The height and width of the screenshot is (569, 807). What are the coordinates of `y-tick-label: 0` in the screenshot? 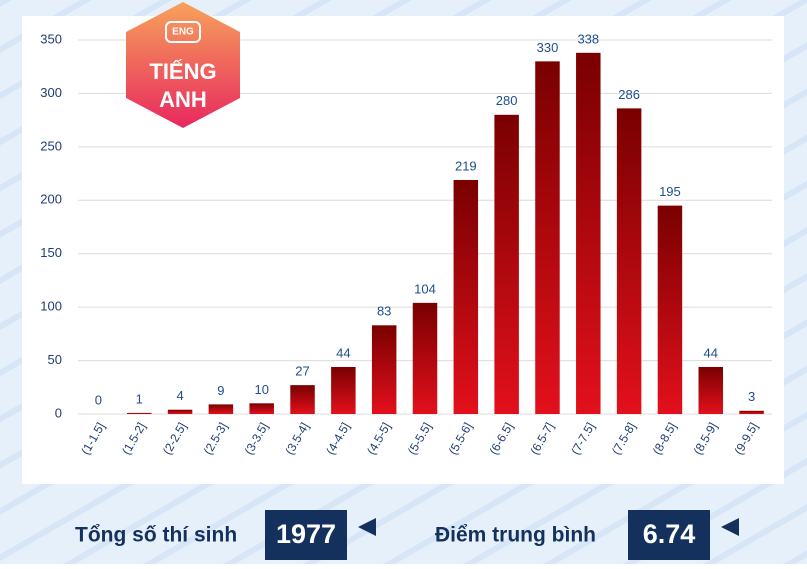 It's located at (58, 412).